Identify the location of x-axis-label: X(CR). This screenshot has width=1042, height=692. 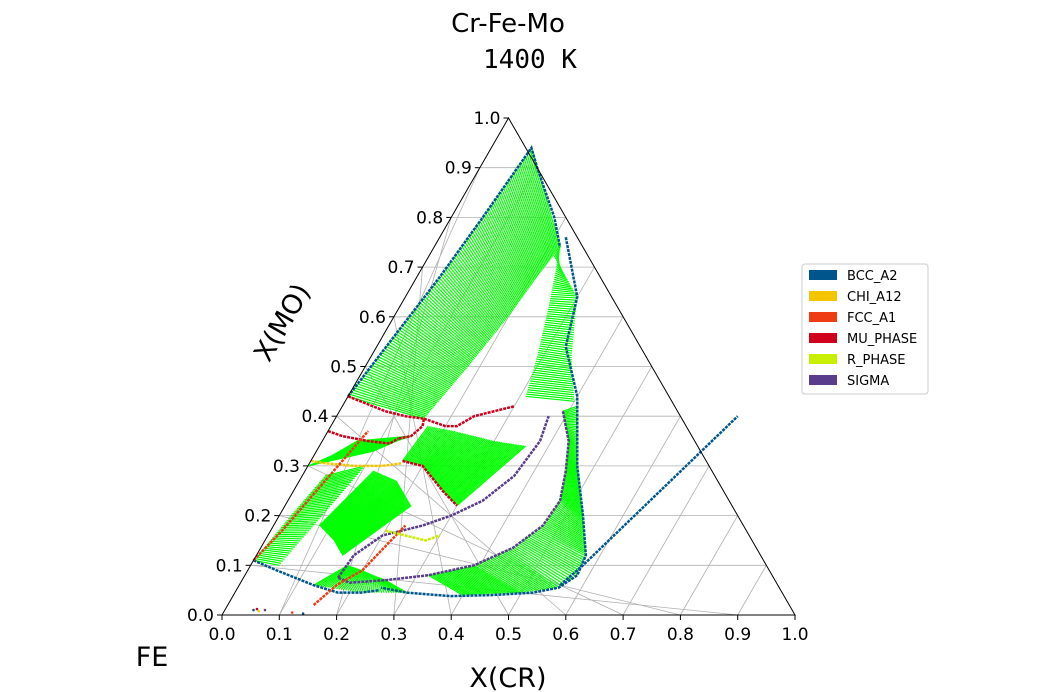
(507, 677).